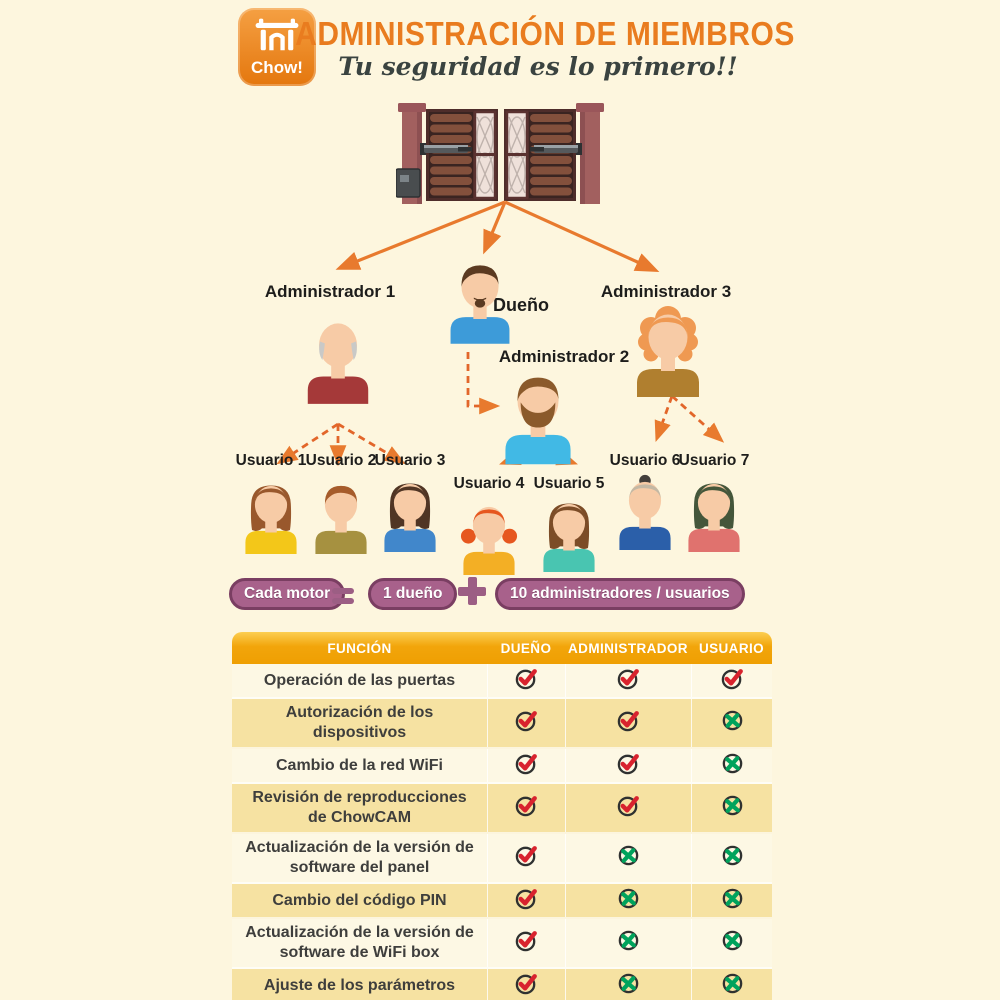 This screenshot has width=1000, height=1000. What do you see at coordinates (569, 483) in the screenshot?
I see `label-usuario-5: Usuario 5` at bounding box center [569, 483].